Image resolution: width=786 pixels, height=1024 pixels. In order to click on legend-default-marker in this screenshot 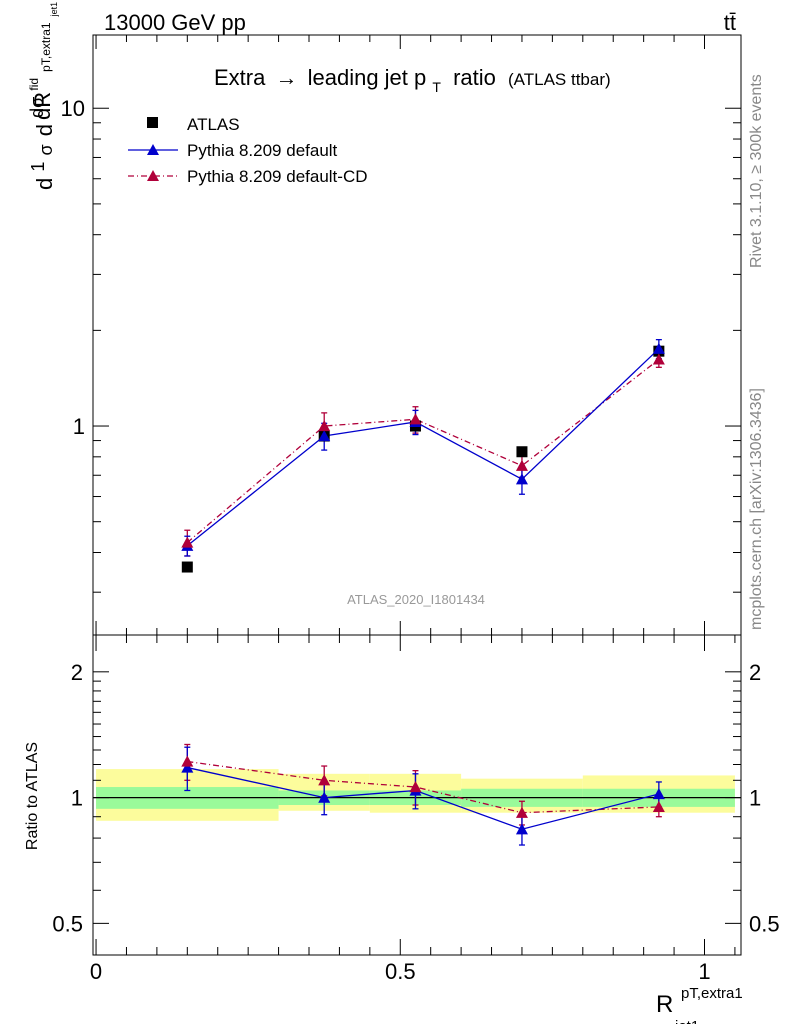, I will do `click(153, 149)`.